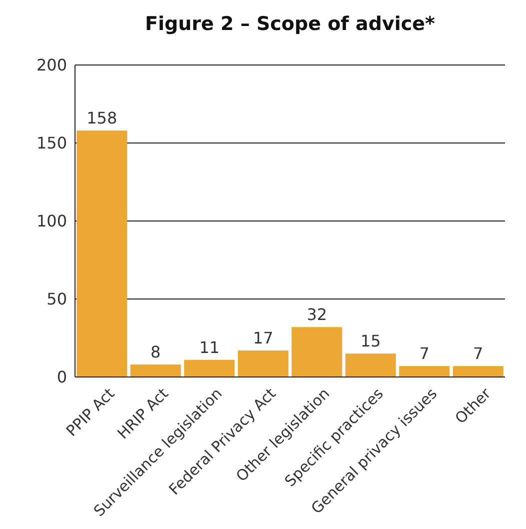  What do you see at coordinates (51, 65) in the screenshot?
I see `y-tick-label: 200` at bounding box center [51, 65].